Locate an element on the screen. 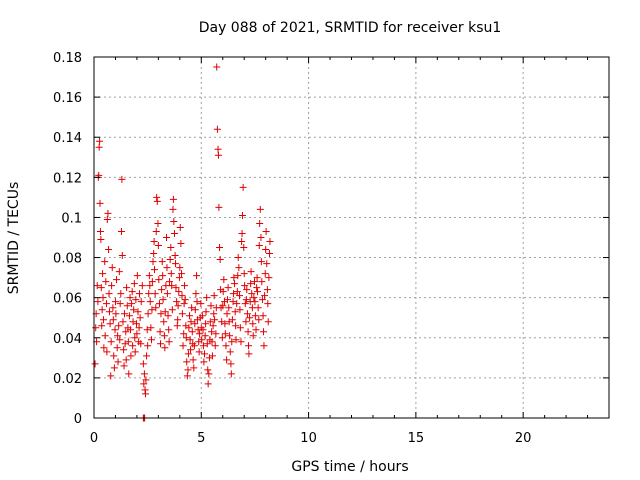 This screenshot has height=480, width=640. y-tick-label: 0.18 is located at coordinates (67, 58).